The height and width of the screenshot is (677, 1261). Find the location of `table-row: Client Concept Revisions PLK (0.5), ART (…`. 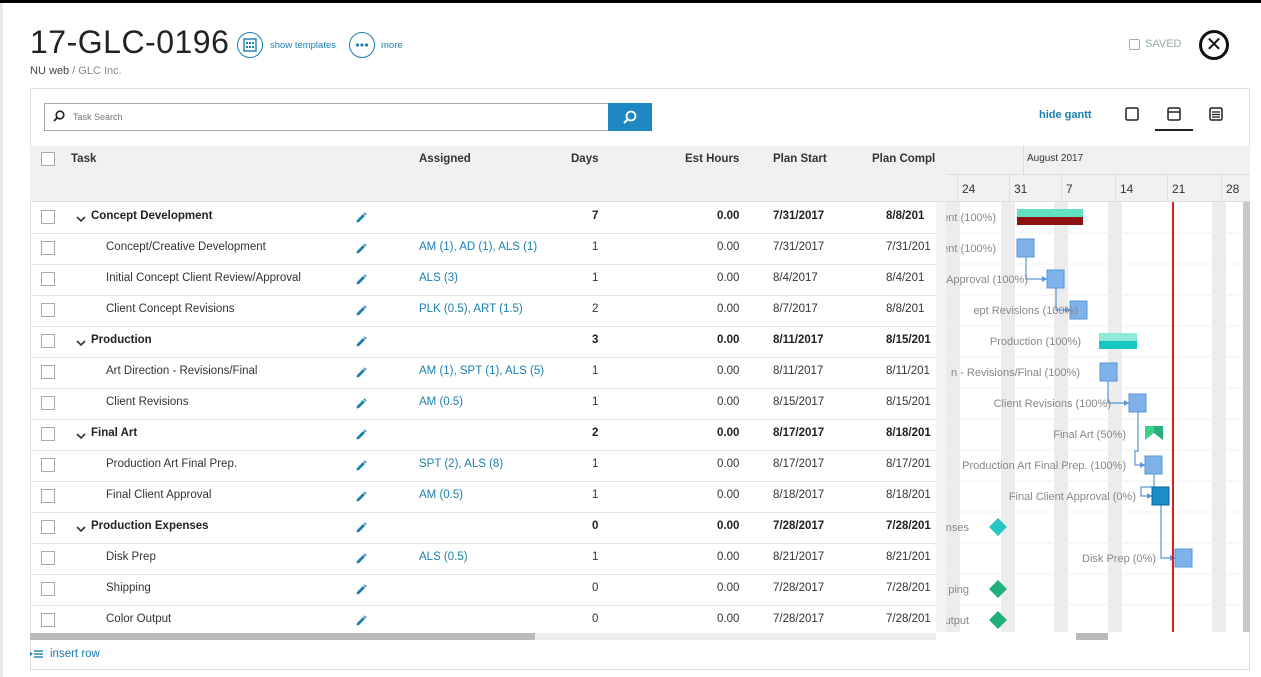

table-row: Client Concept Revisions PLK (0.5), ART (… is located at coordinates (483, 311).